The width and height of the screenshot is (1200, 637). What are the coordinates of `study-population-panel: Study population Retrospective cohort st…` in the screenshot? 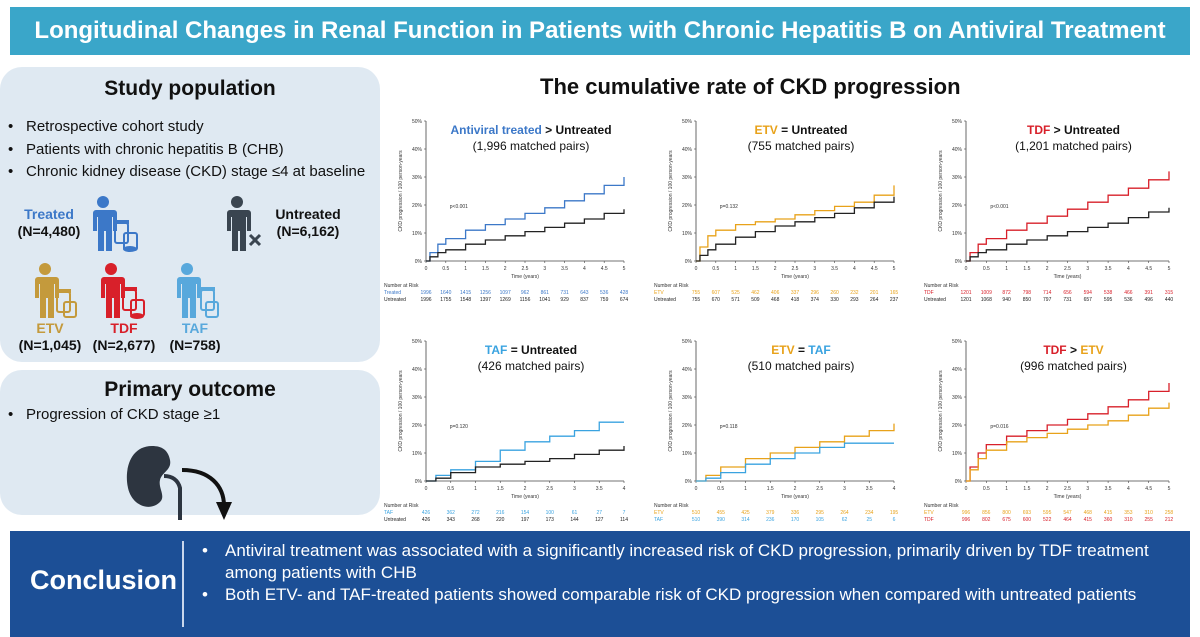 It's located at (190, 214).